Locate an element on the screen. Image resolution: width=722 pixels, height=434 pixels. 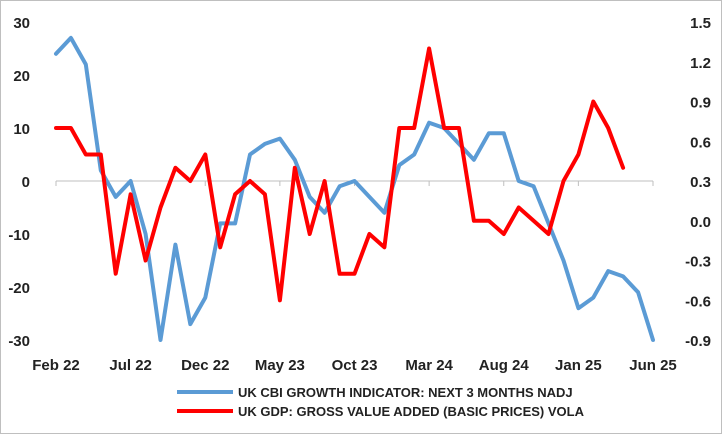
right-axis-tick-label: 0.3 is located at coordinates (700, 182).